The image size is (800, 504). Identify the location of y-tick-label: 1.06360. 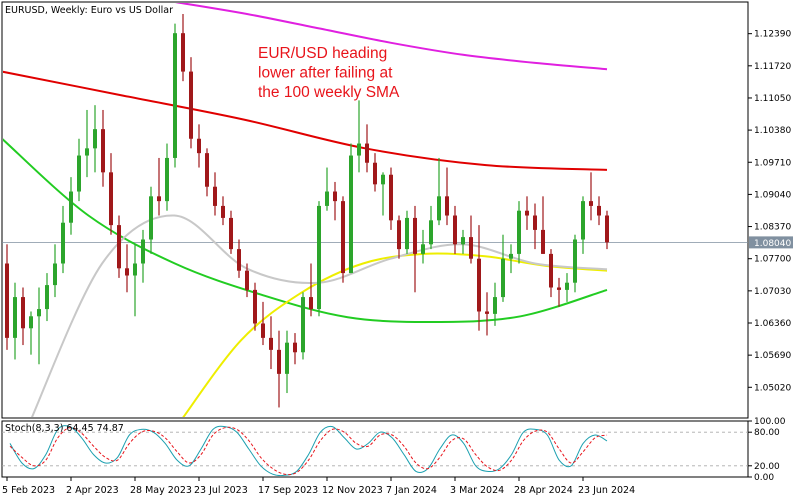
(772, 324).